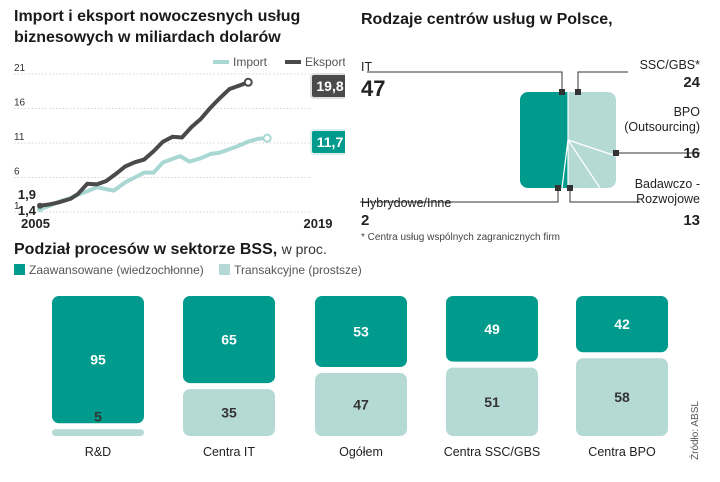 The width and height of the screenshot is (720, 482). I want to click on bar-value-transactional: 58, so click(622, 397).